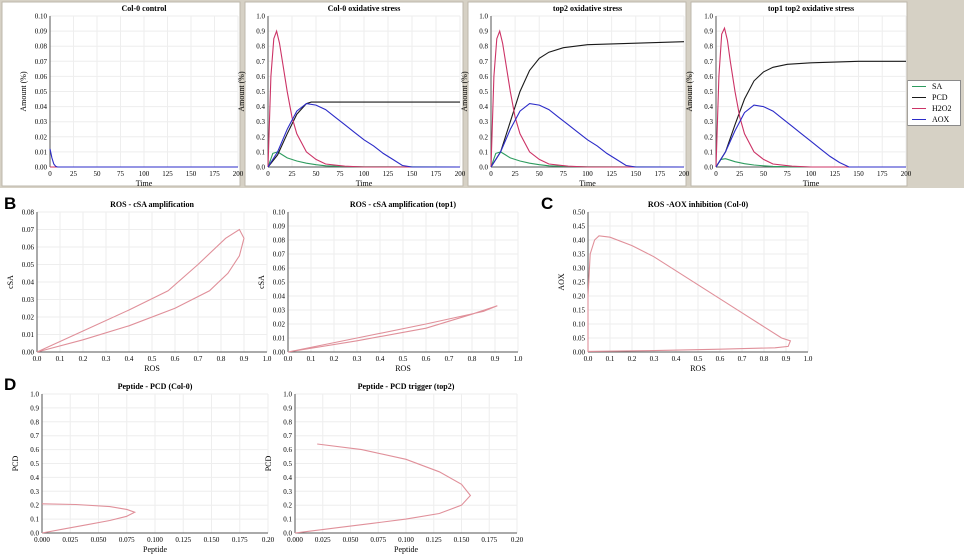  What do you see at coordinates (34, 478) in the screenshot?
I see `y-tick-label: 0.4` at bounding box center [34, 478].